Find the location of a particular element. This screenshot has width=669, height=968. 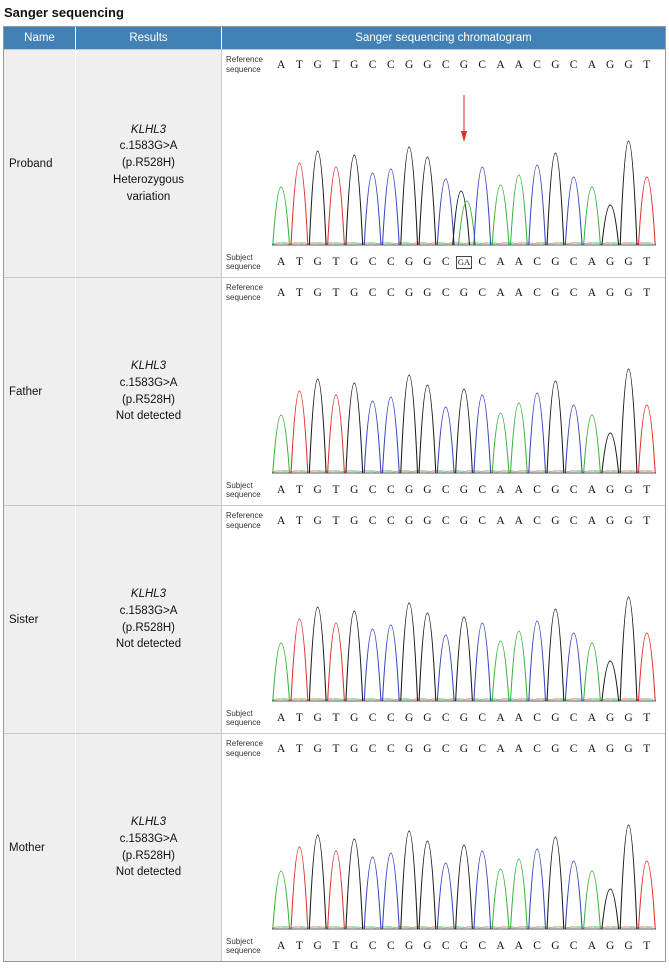

name-cell: Father is located at coordinates (39, 391).